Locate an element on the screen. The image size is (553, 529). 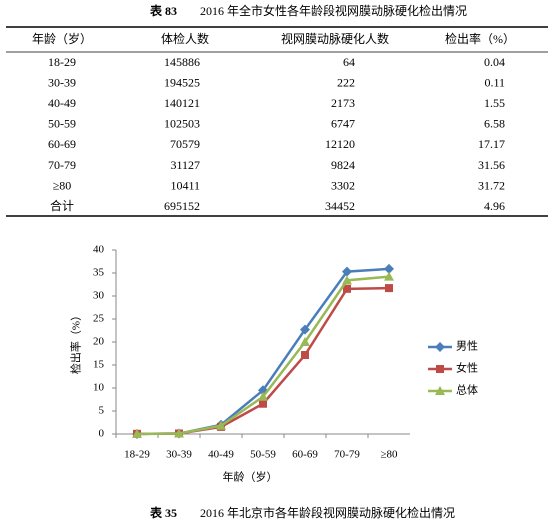
table-cell: 145886 is located at coordinates (182, 62).